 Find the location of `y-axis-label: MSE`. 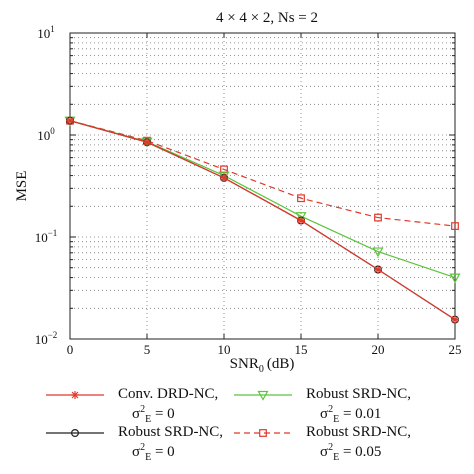

y-axis-label: MSE is located at coordinates (22, 186).